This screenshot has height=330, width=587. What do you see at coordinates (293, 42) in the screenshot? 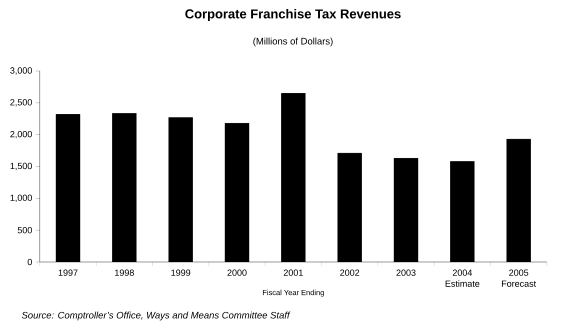
I see `chart-subtitle: (Millions of Dollars)` at bounding box center [293, 42].